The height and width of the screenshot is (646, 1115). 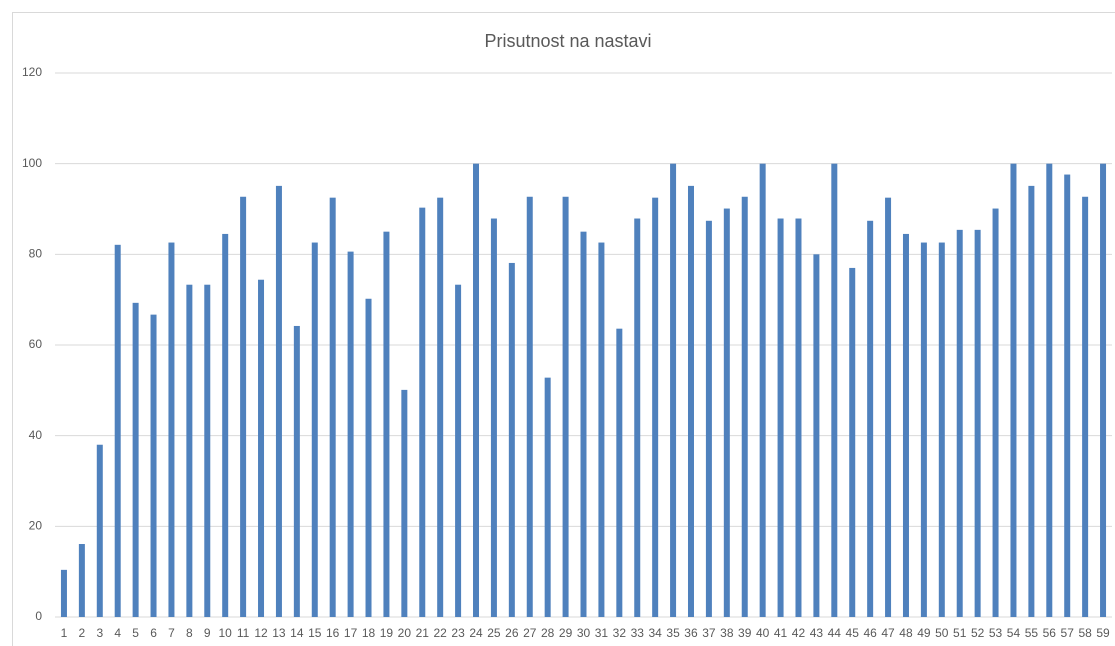 I want to click on x-tick-label: 42, so click(x=799, y=633).